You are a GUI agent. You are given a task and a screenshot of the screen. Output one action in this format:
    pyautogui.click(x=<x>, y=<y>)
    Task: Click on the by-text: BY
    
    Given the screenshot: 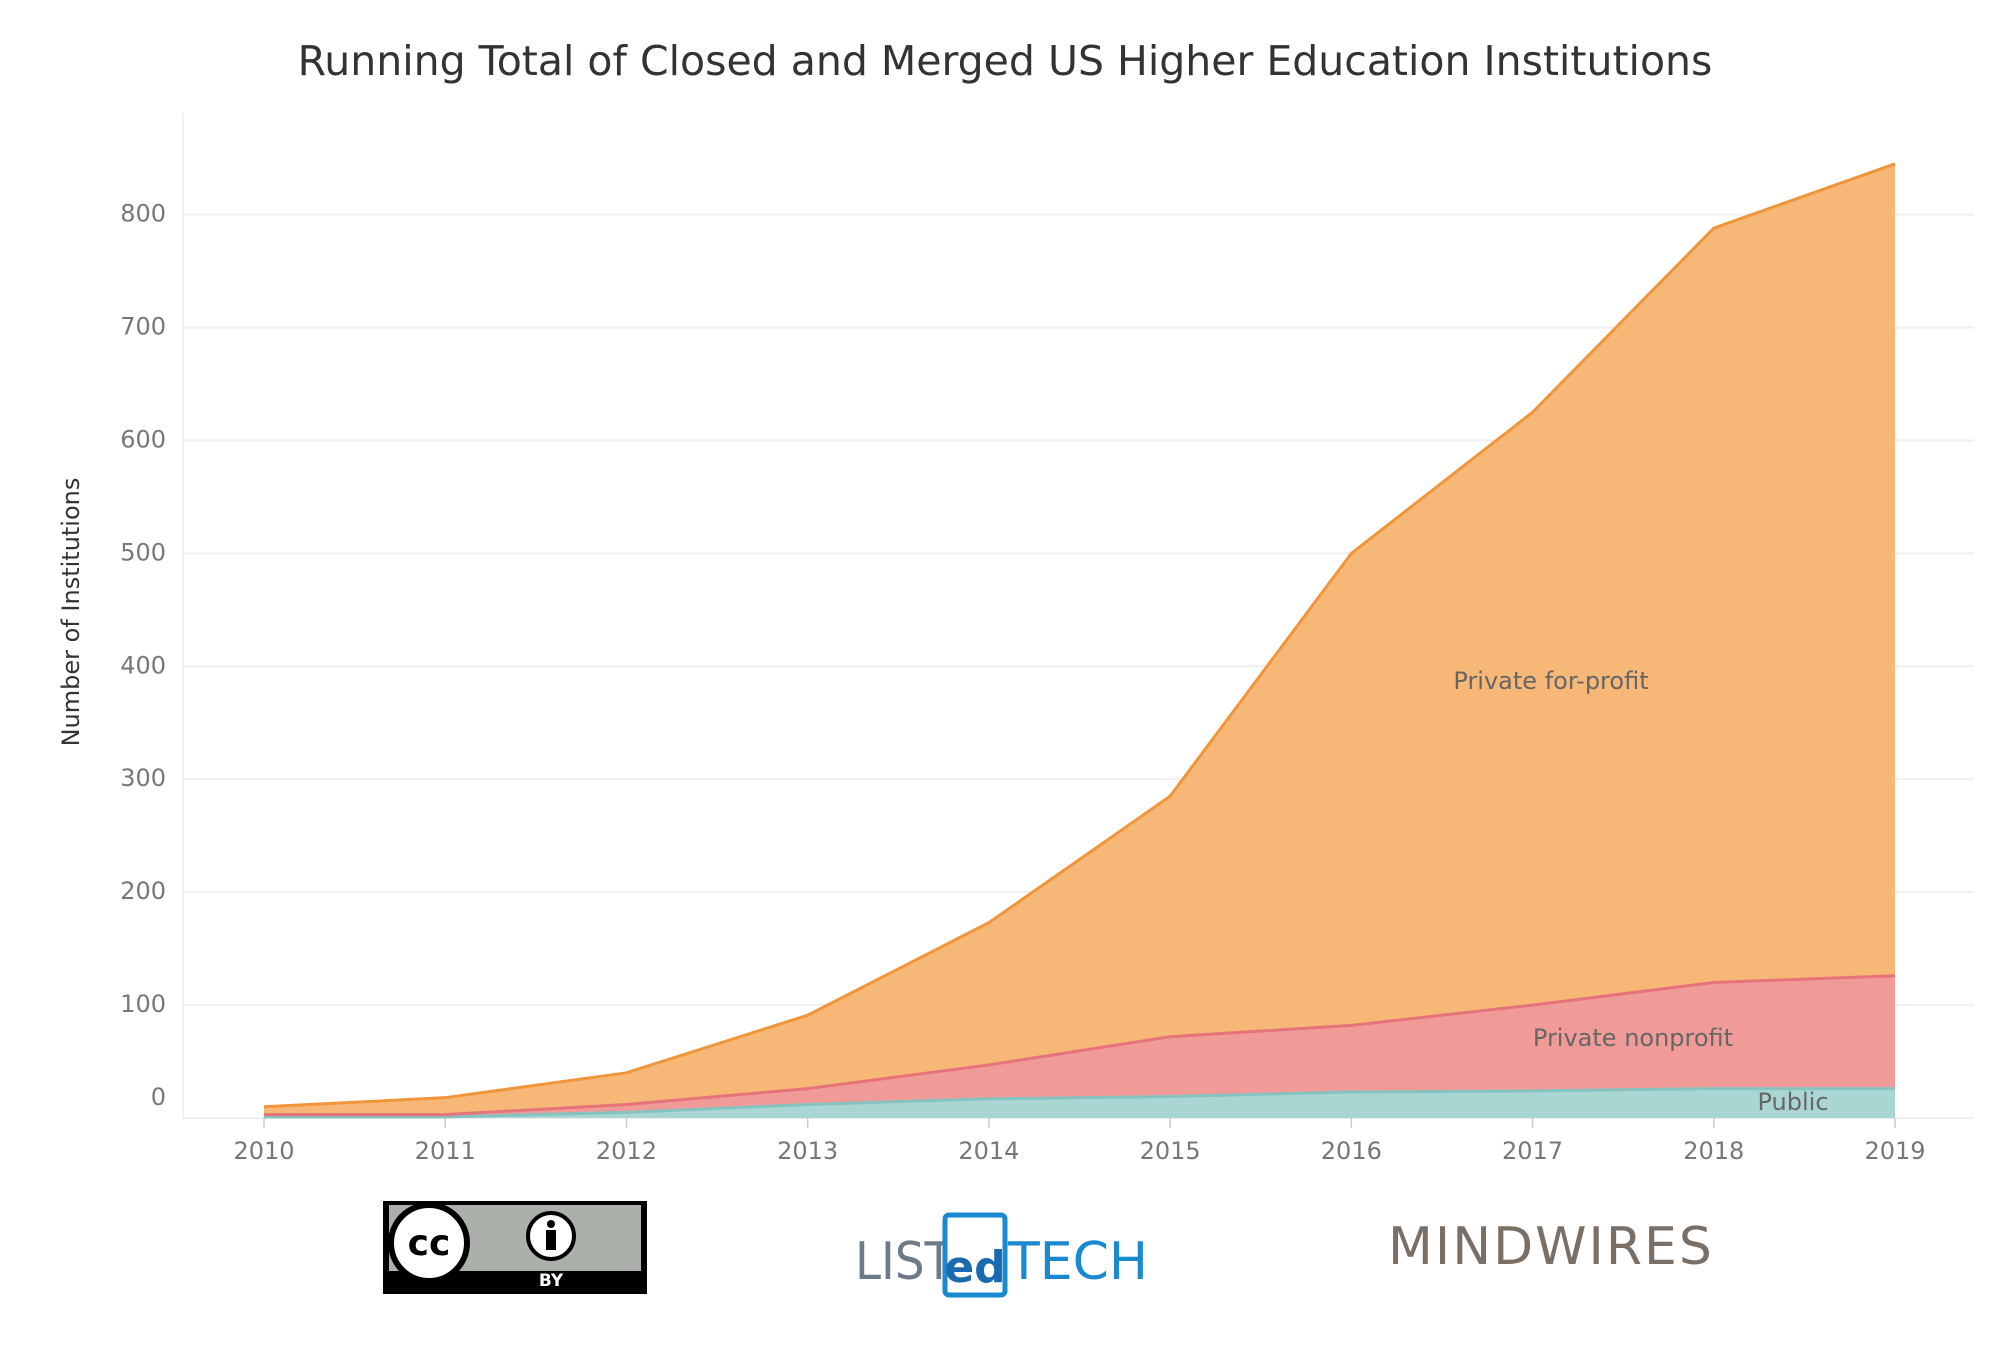 What is the action you would take?
    pyautogui.click(x=551, y=1281)
    